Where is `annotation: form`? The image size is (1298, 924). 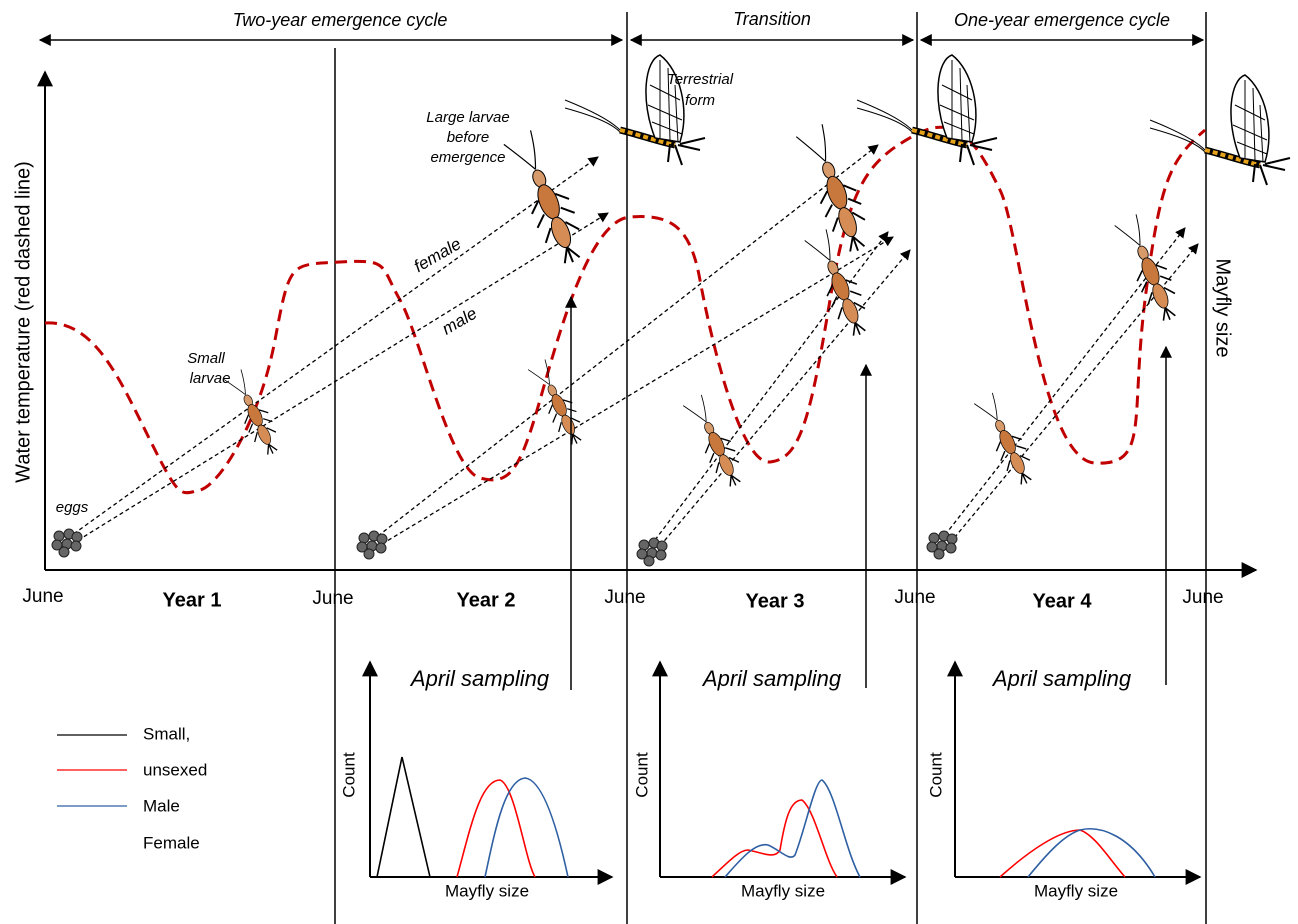 annotation: form is located at coordinates (700, 100).